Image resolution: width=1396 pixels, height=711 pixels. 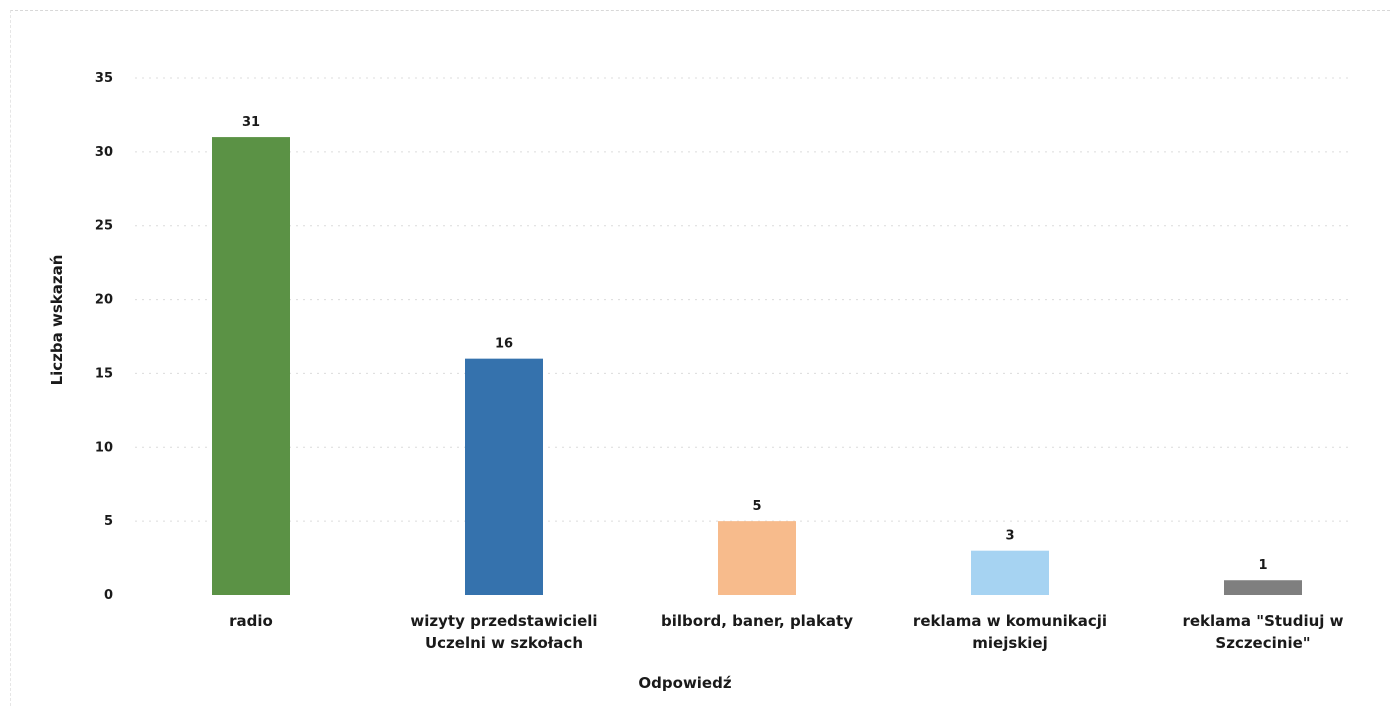 I want to click on data-label: 5, so click(x=756, y=506).